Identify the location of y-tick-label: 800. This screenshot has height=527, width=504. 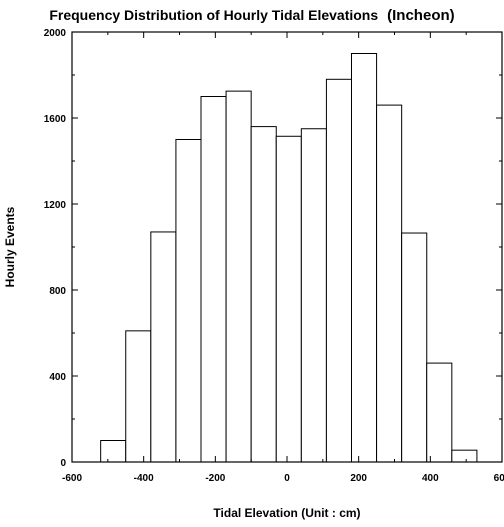
(57, 291).